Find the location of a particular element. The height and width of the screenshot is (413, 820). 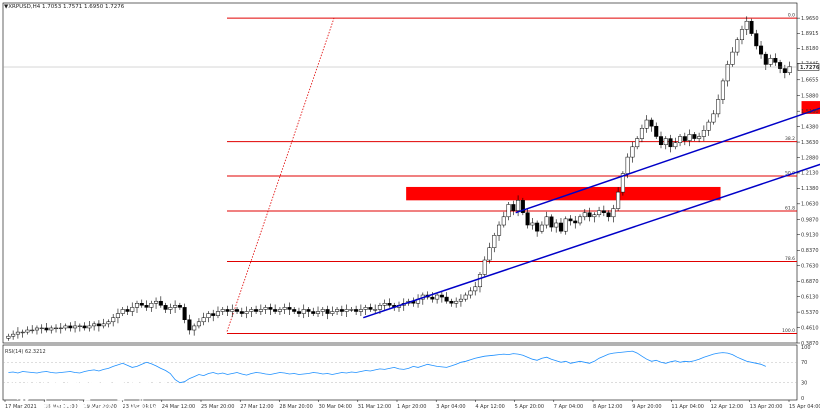

chart-title: ▼XRPUSD,H4 1.7053 1.7571 1.6950 1.7276 is located at coordinates (64, 7).